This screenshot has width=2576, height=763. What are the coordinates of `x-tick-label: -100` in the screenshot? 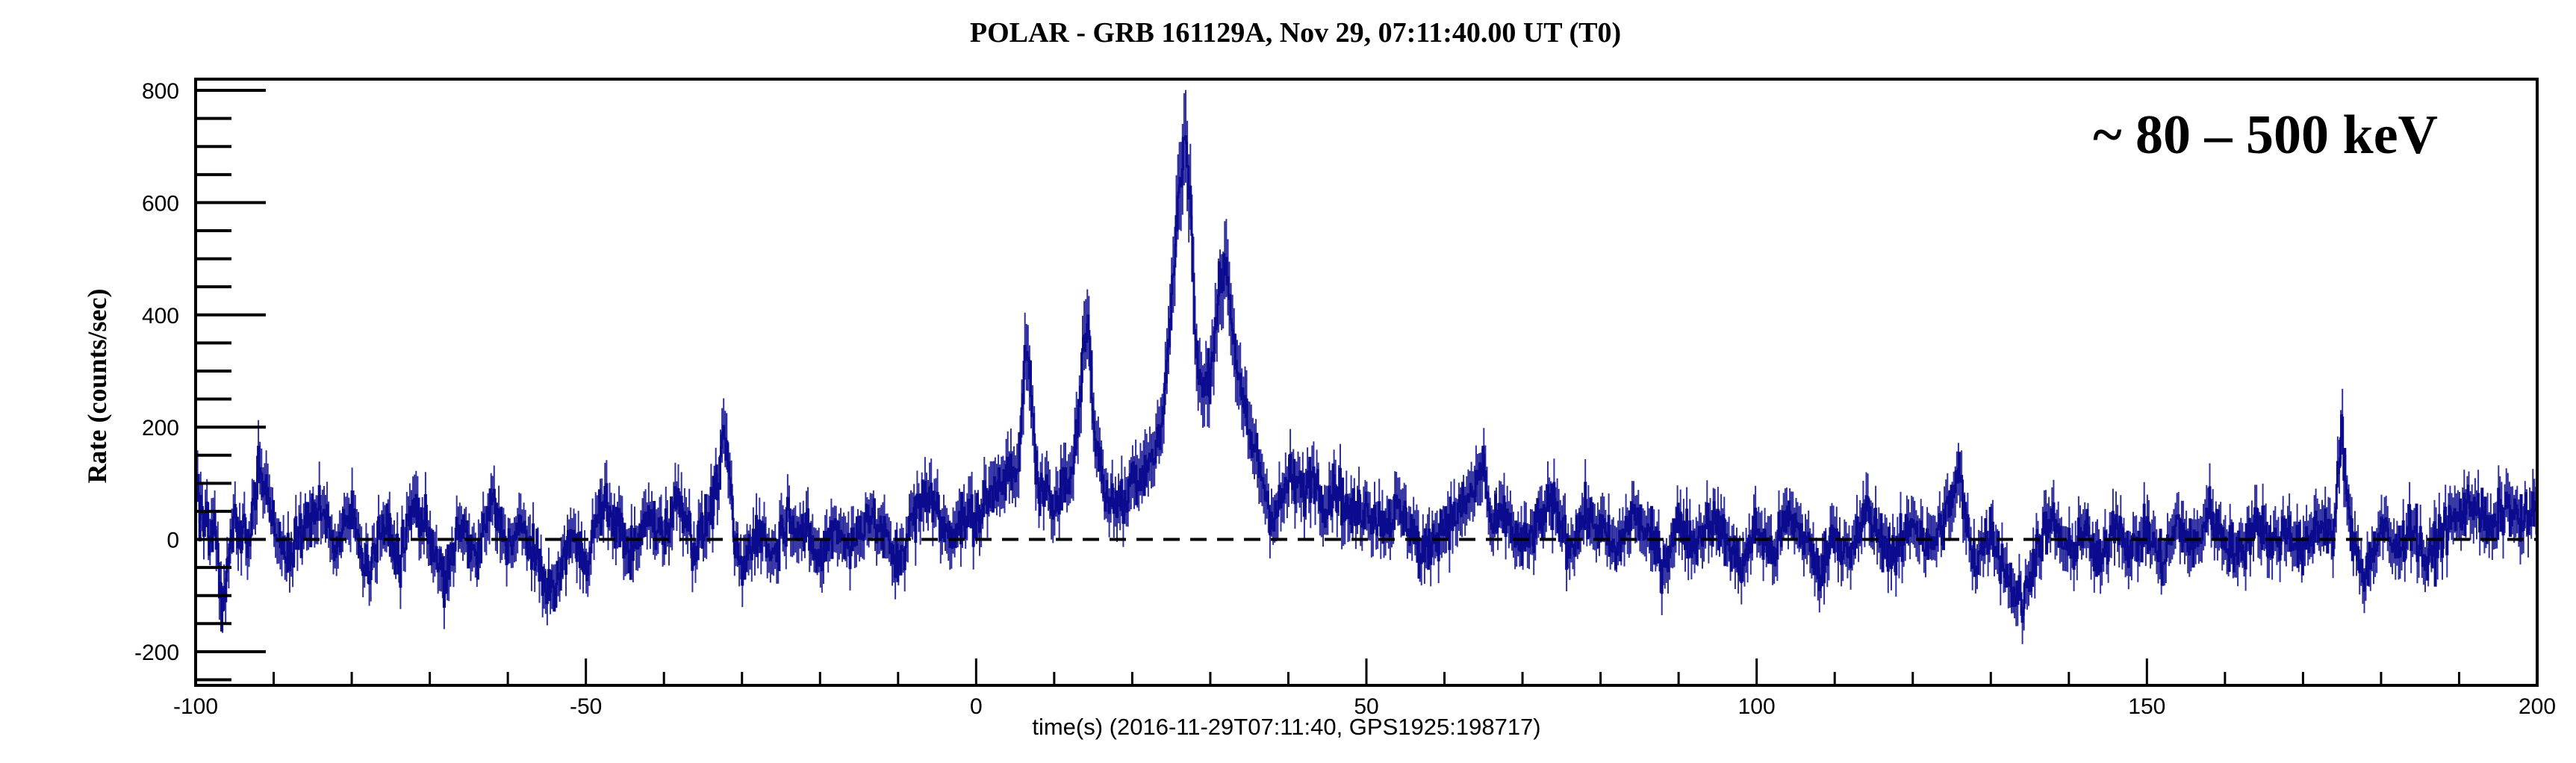 It's located at (195, 706).